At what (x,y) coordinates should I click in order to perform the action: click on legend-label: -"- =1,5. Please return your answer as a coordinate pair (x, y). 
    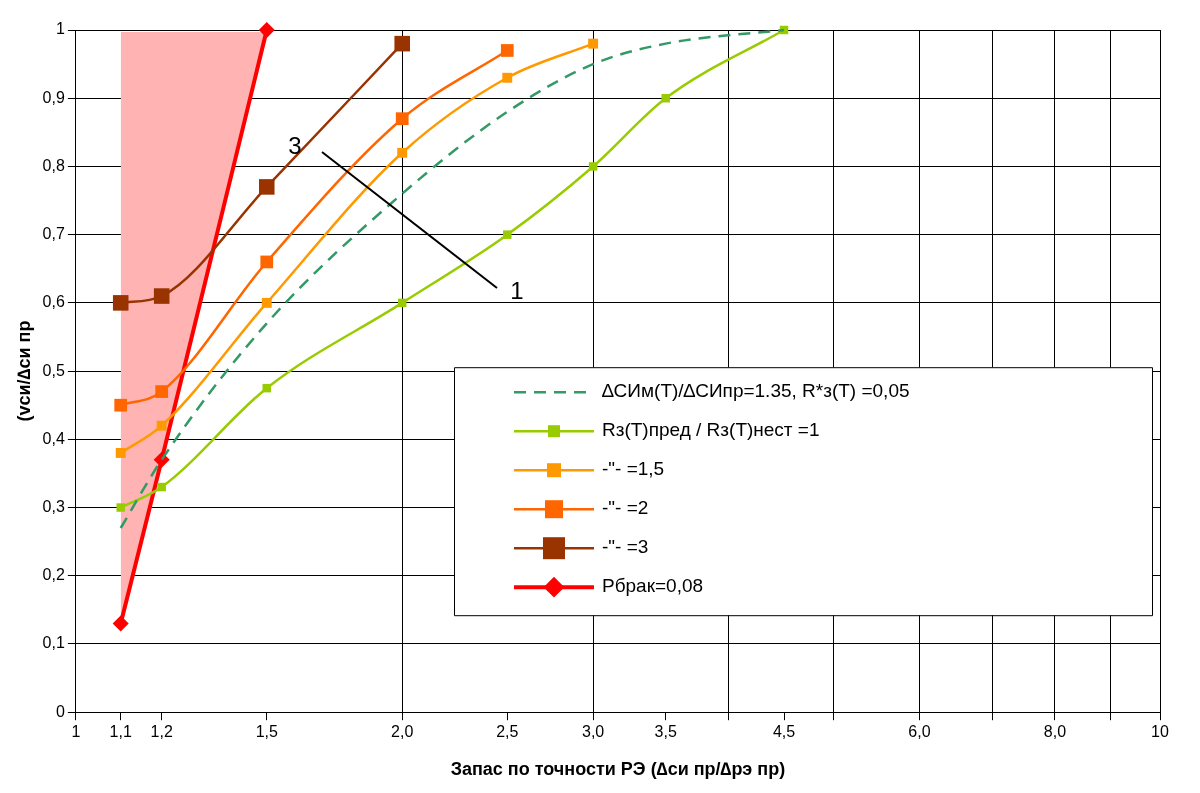
    Looking at the image, I should click on (633, 469).